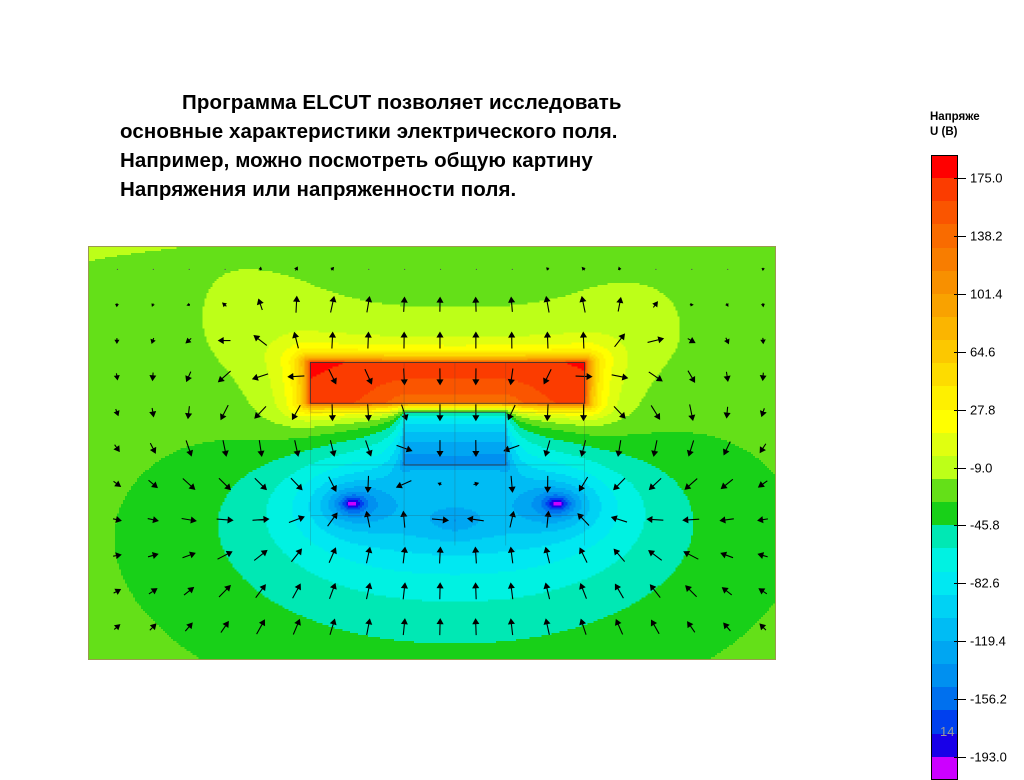 The image size is (1024, 780). I want to click on colorbar-tick-label: 27.8, so click(983, 410).